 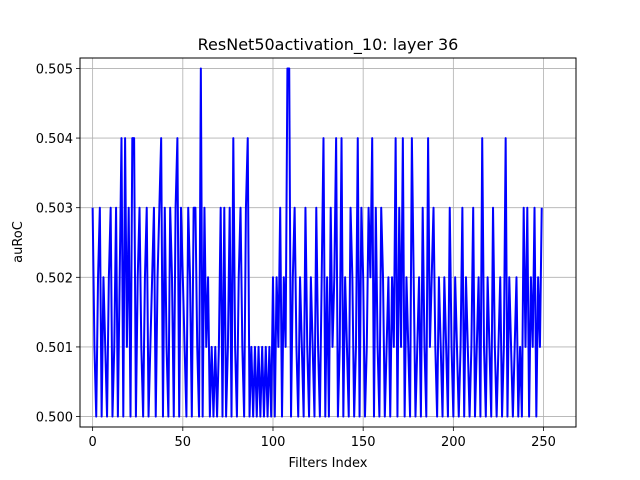 What do you see at coordinates (328, 463) in the screenshot?
I see `x-axis-label: Filters Index` at bounding box center [328, 463].